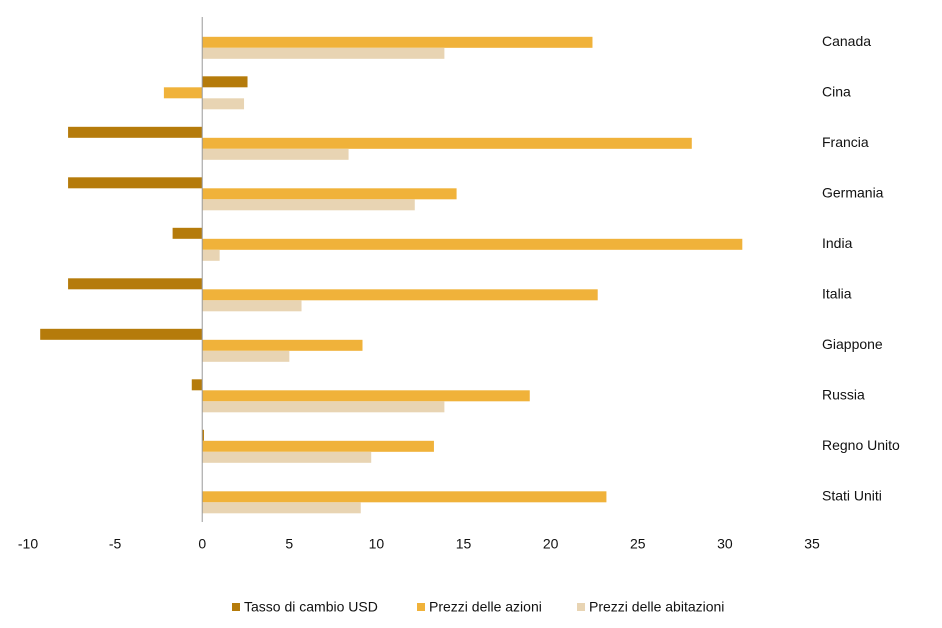 The height and width of the screenshot is (628, 942). Describe the element at coordinates (464, 544) in the screenshot. I see `x-tick-label: 15` at that location.